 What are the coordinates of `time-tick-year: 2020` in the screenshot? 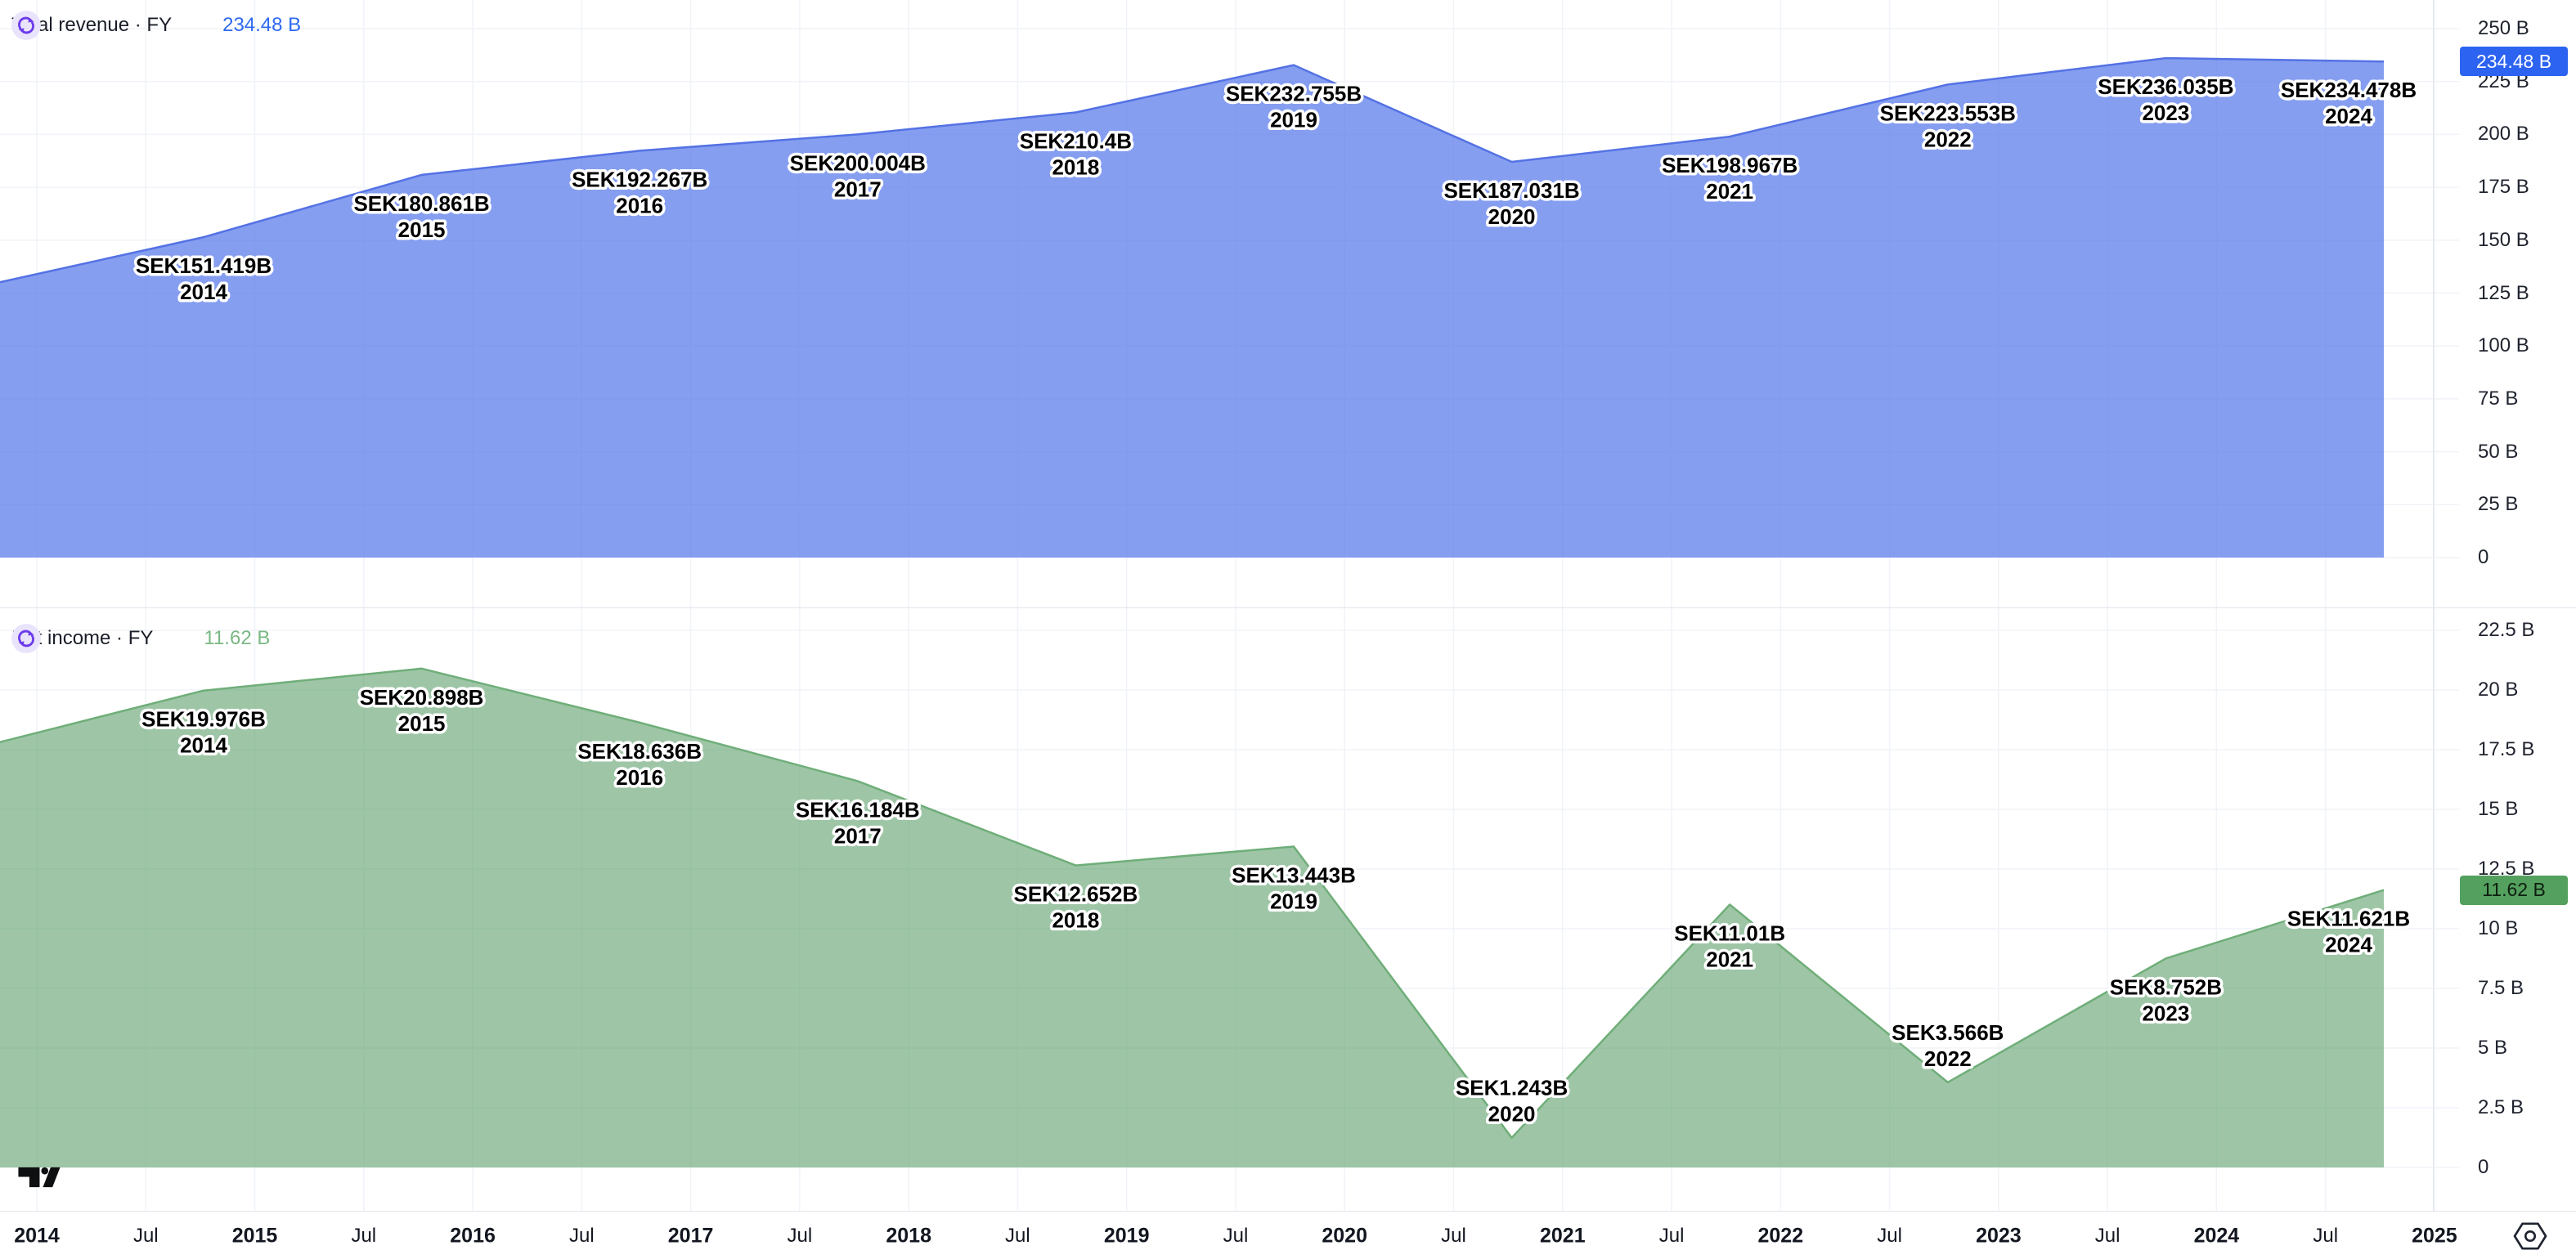 It's located at (1344, 1235).